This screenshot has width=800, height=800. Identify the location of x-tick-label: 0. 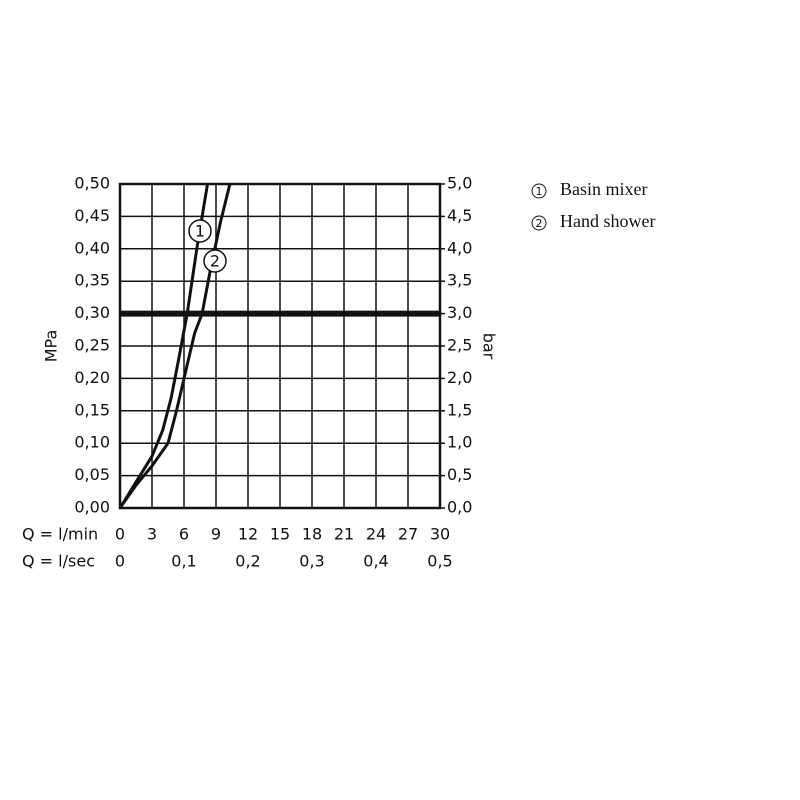
(120, 534).